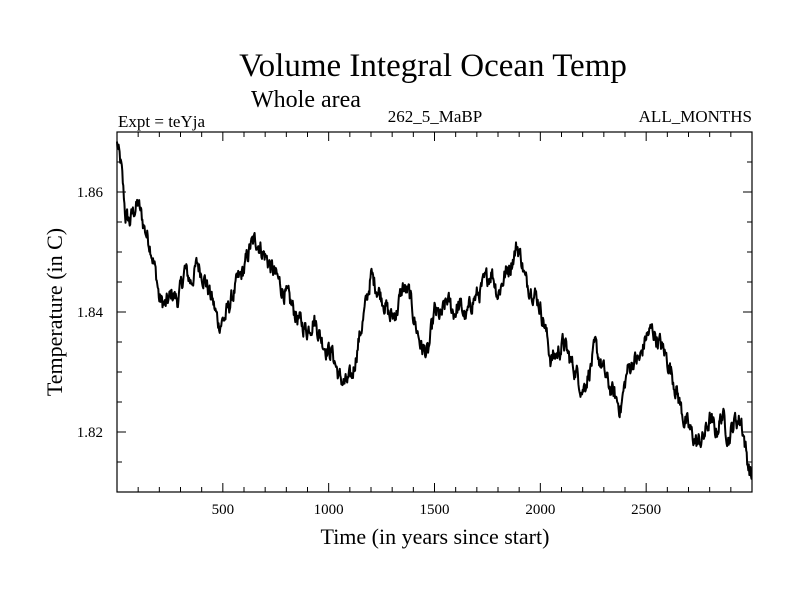 The width and height of the screenshot is (800, 600). What do you see at coordinates (90, 313) in the screenshot?
I see `y-tick-label: 1.84` at bounding box center [90, 313].